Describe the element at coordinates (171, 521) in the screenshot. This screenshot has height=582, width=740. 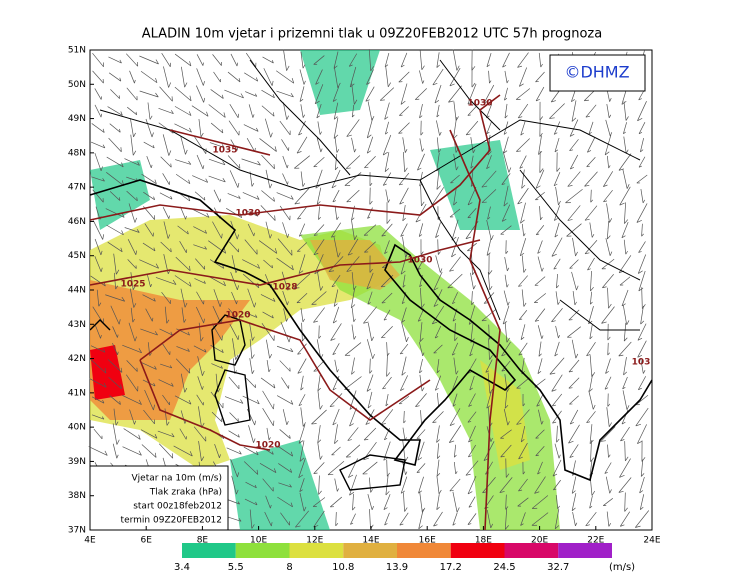
I see `legend-line: termin 09Z20FEB2012` at that location.